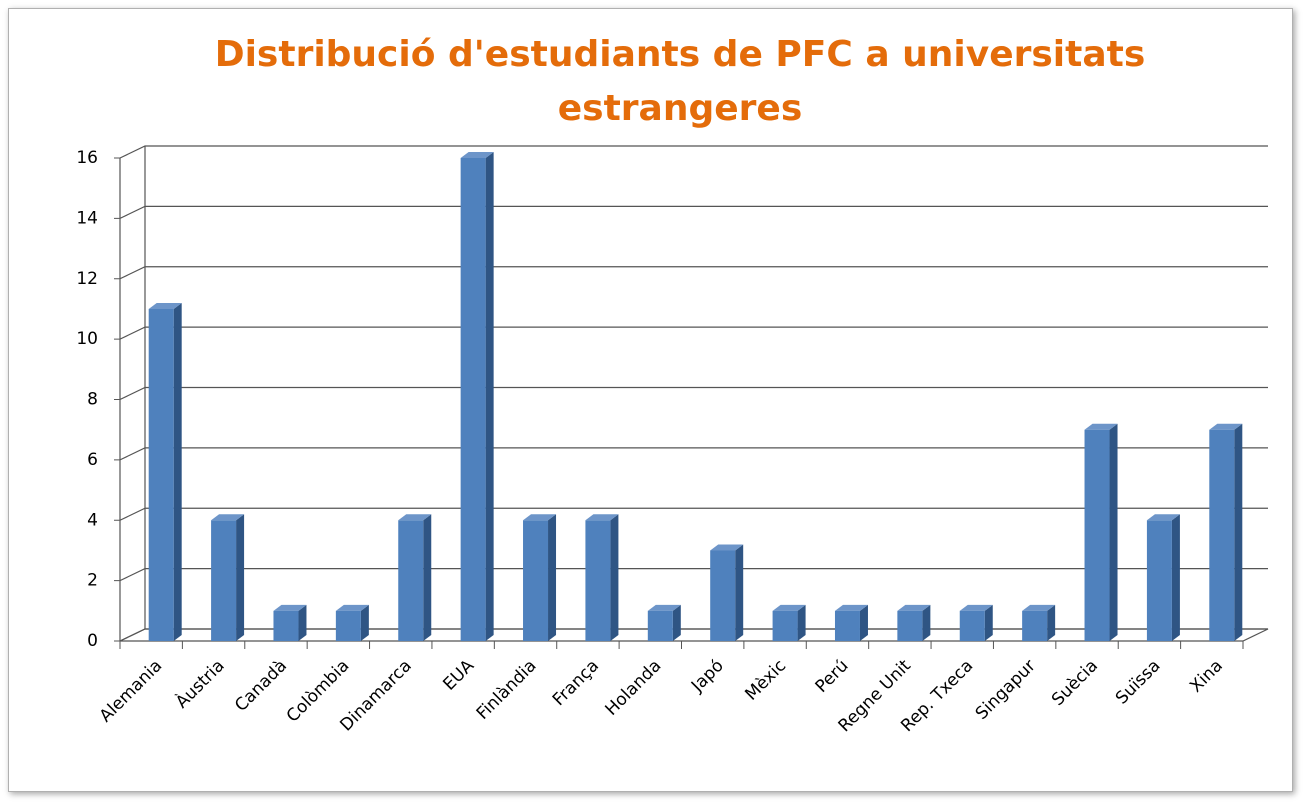 Image resolution: width=1303 pixels, height=802 pixels. Describe the element at coordinates (765, 680) in the screenshot. I see `x-tick-label: Mèxic` at that location.